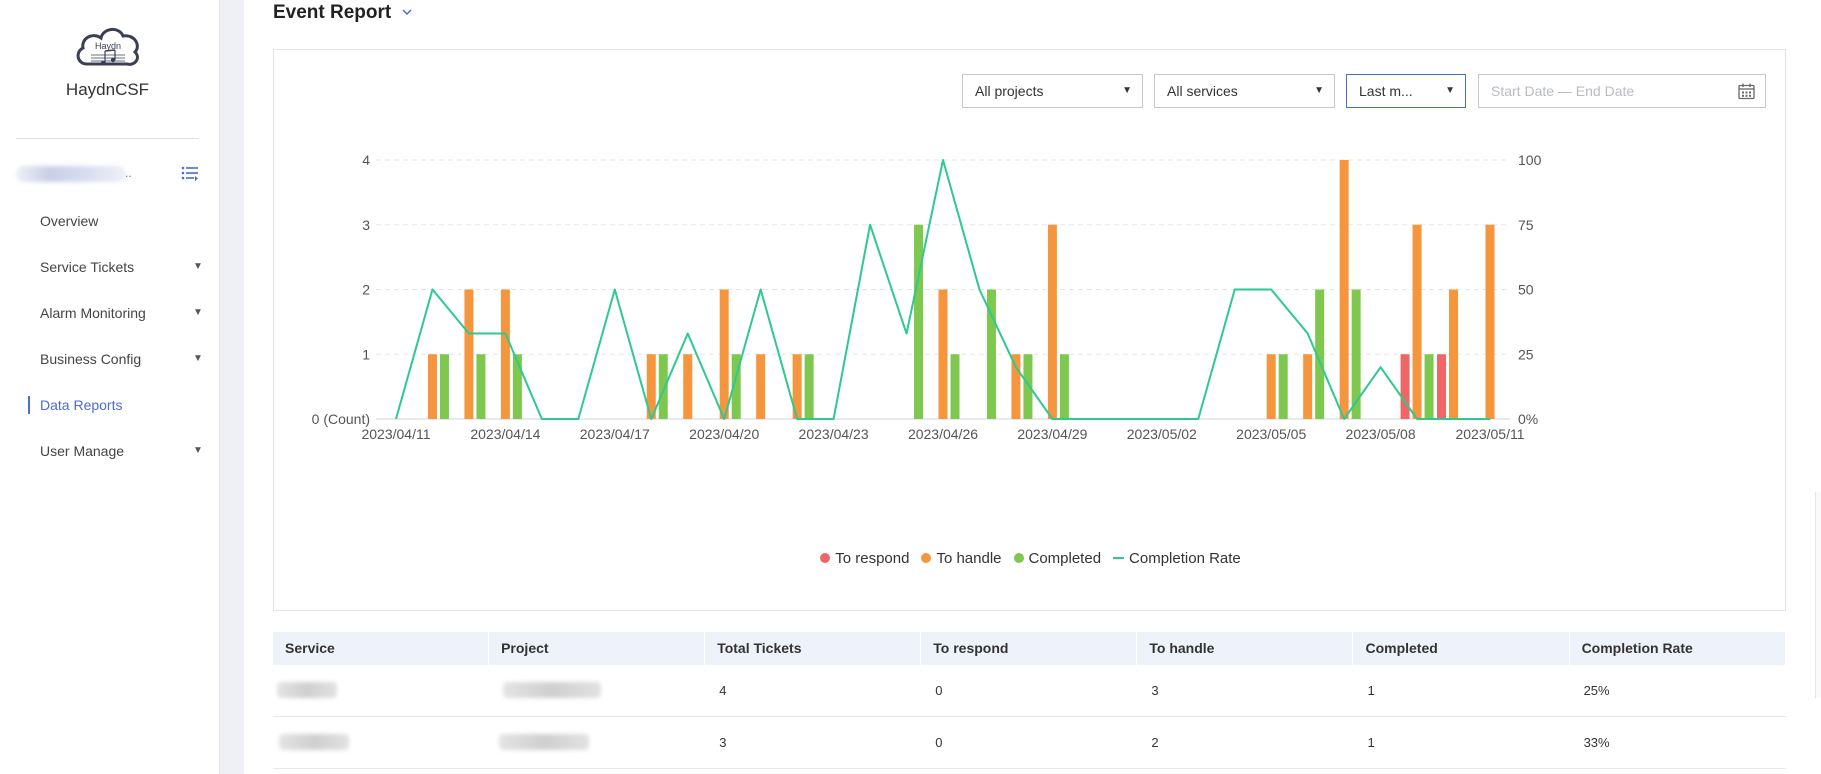 Image resolution: width=1821 pixels, height=774 pixels. Describe the element at coordinates (93, 313) in the screenshot. I see `sidebar-item-label: Alarm Monitoring` at that location.